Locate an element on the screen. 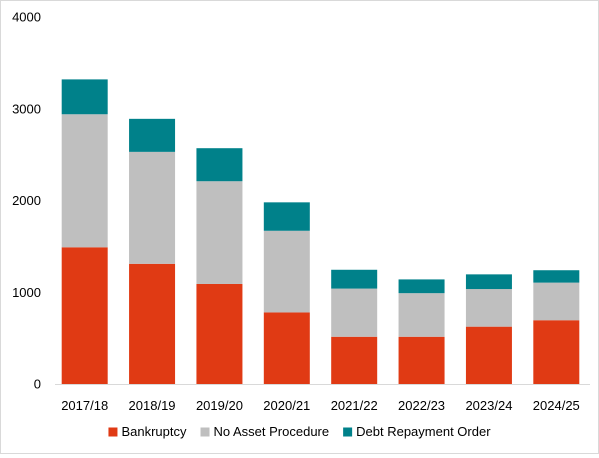 The height and width of the screenshot is (458, 599). legend-item-debt-repayment-order: Debt Repayment Order is located at coordinates (417, 431).